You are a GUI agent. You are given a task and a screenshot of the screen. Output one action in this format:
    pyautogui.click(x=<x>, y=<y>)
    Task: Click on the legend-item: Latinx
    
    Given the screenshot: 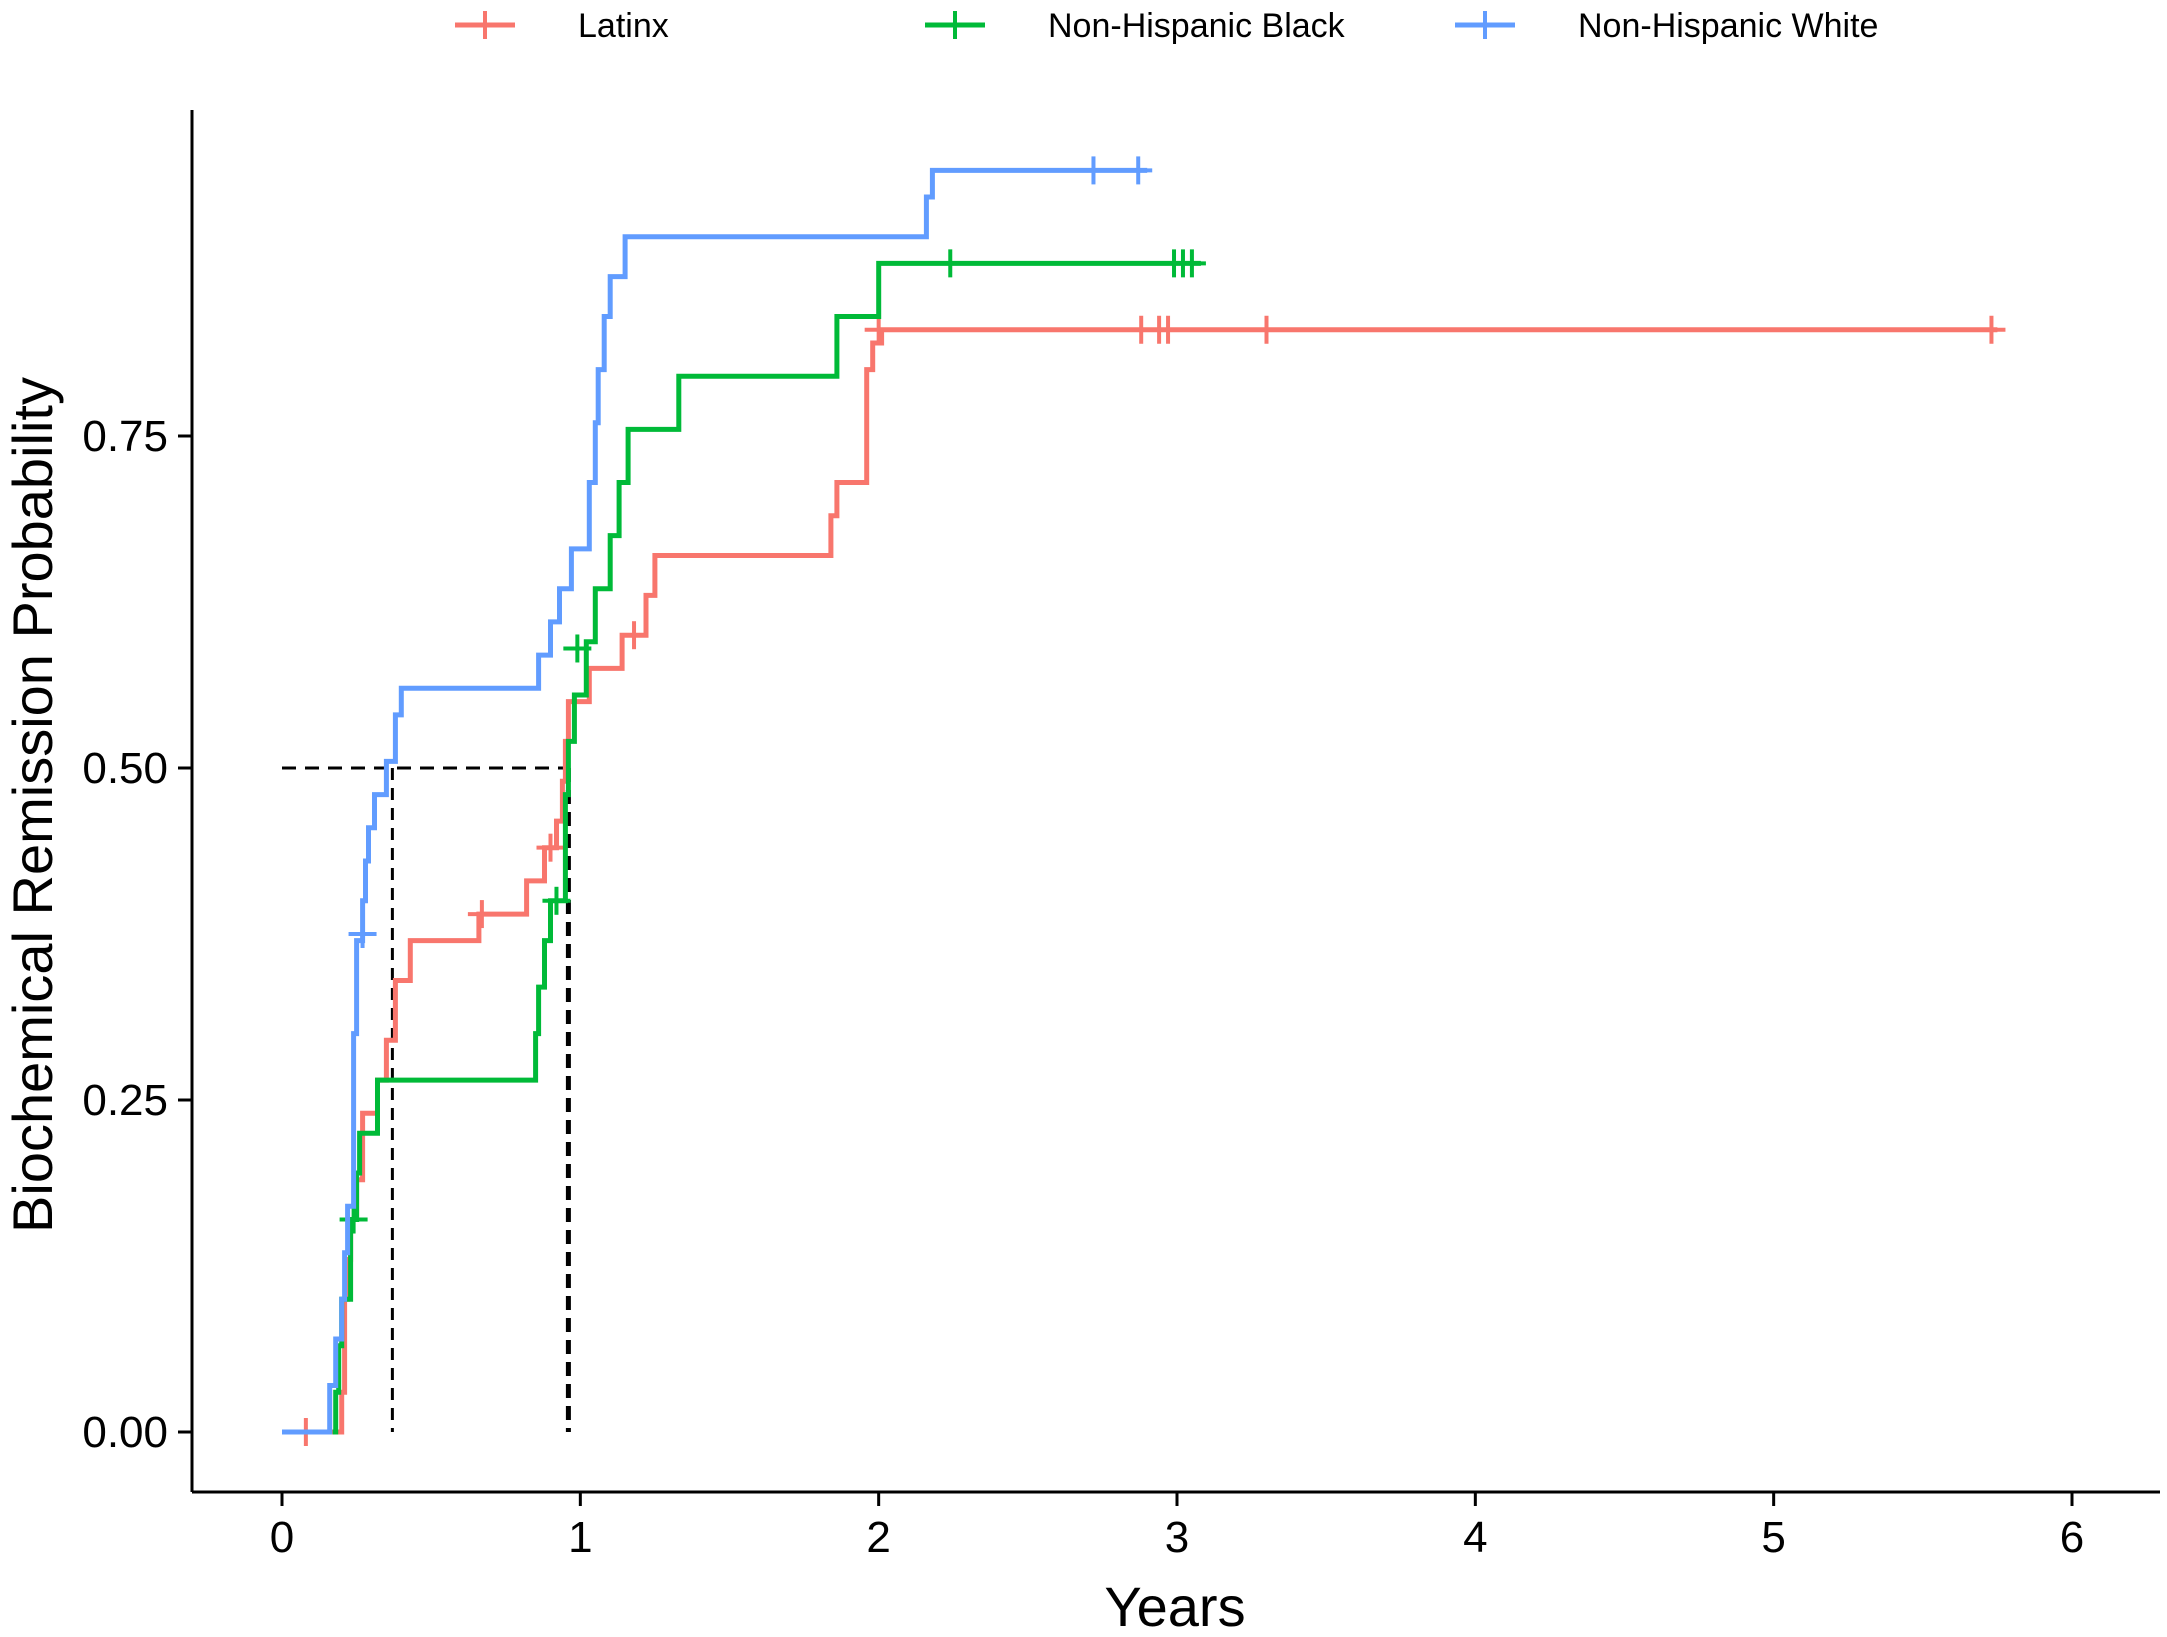 What is the action you would take?
    pyautogui.click(x=562, y=26)
    